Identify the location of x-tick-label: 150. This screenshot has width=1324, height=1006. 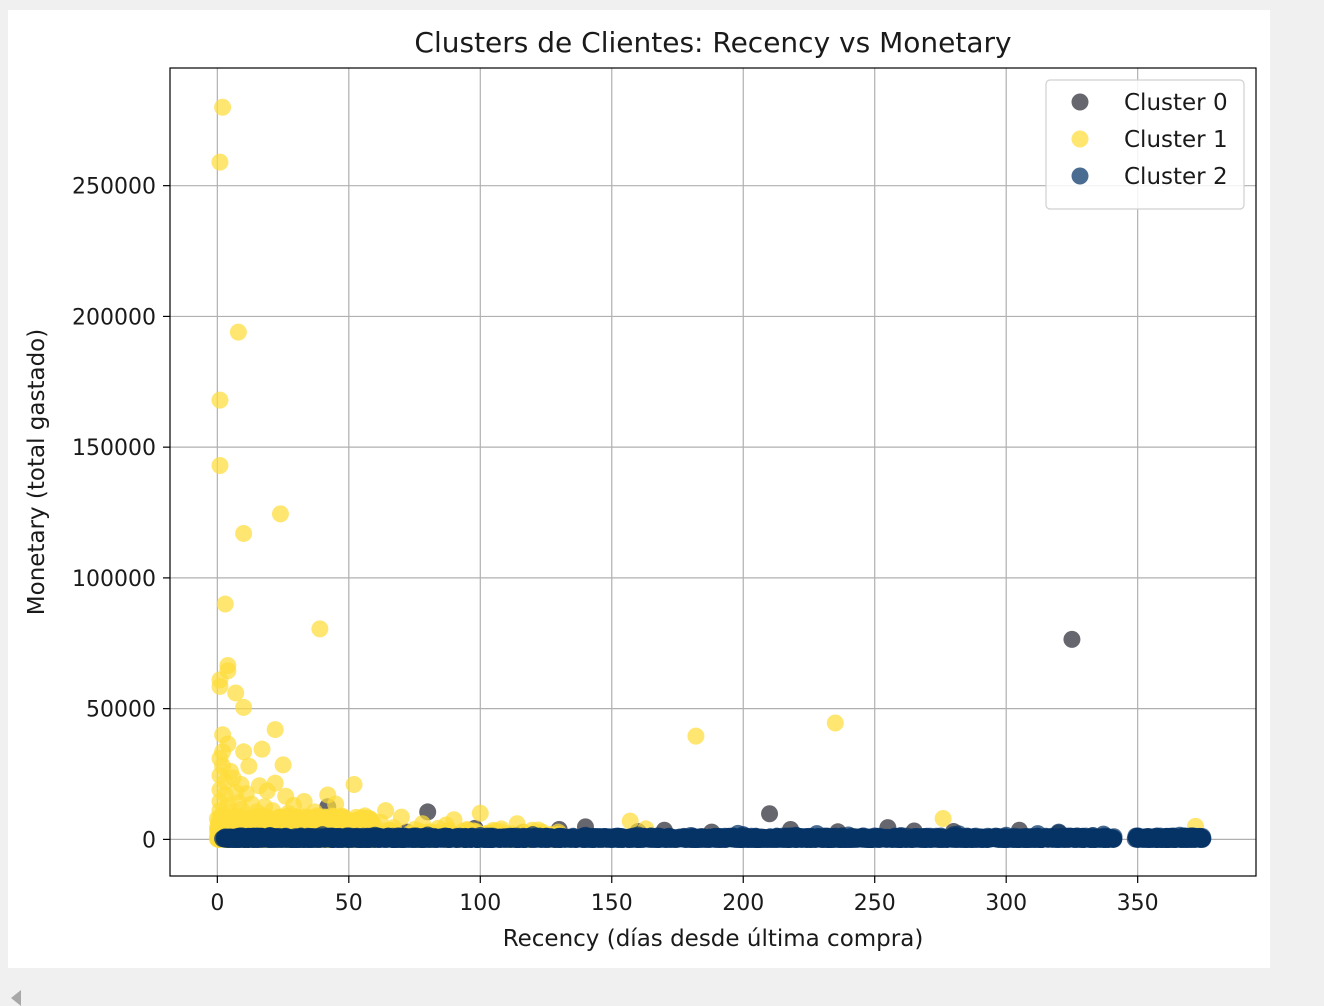
(612, 903).